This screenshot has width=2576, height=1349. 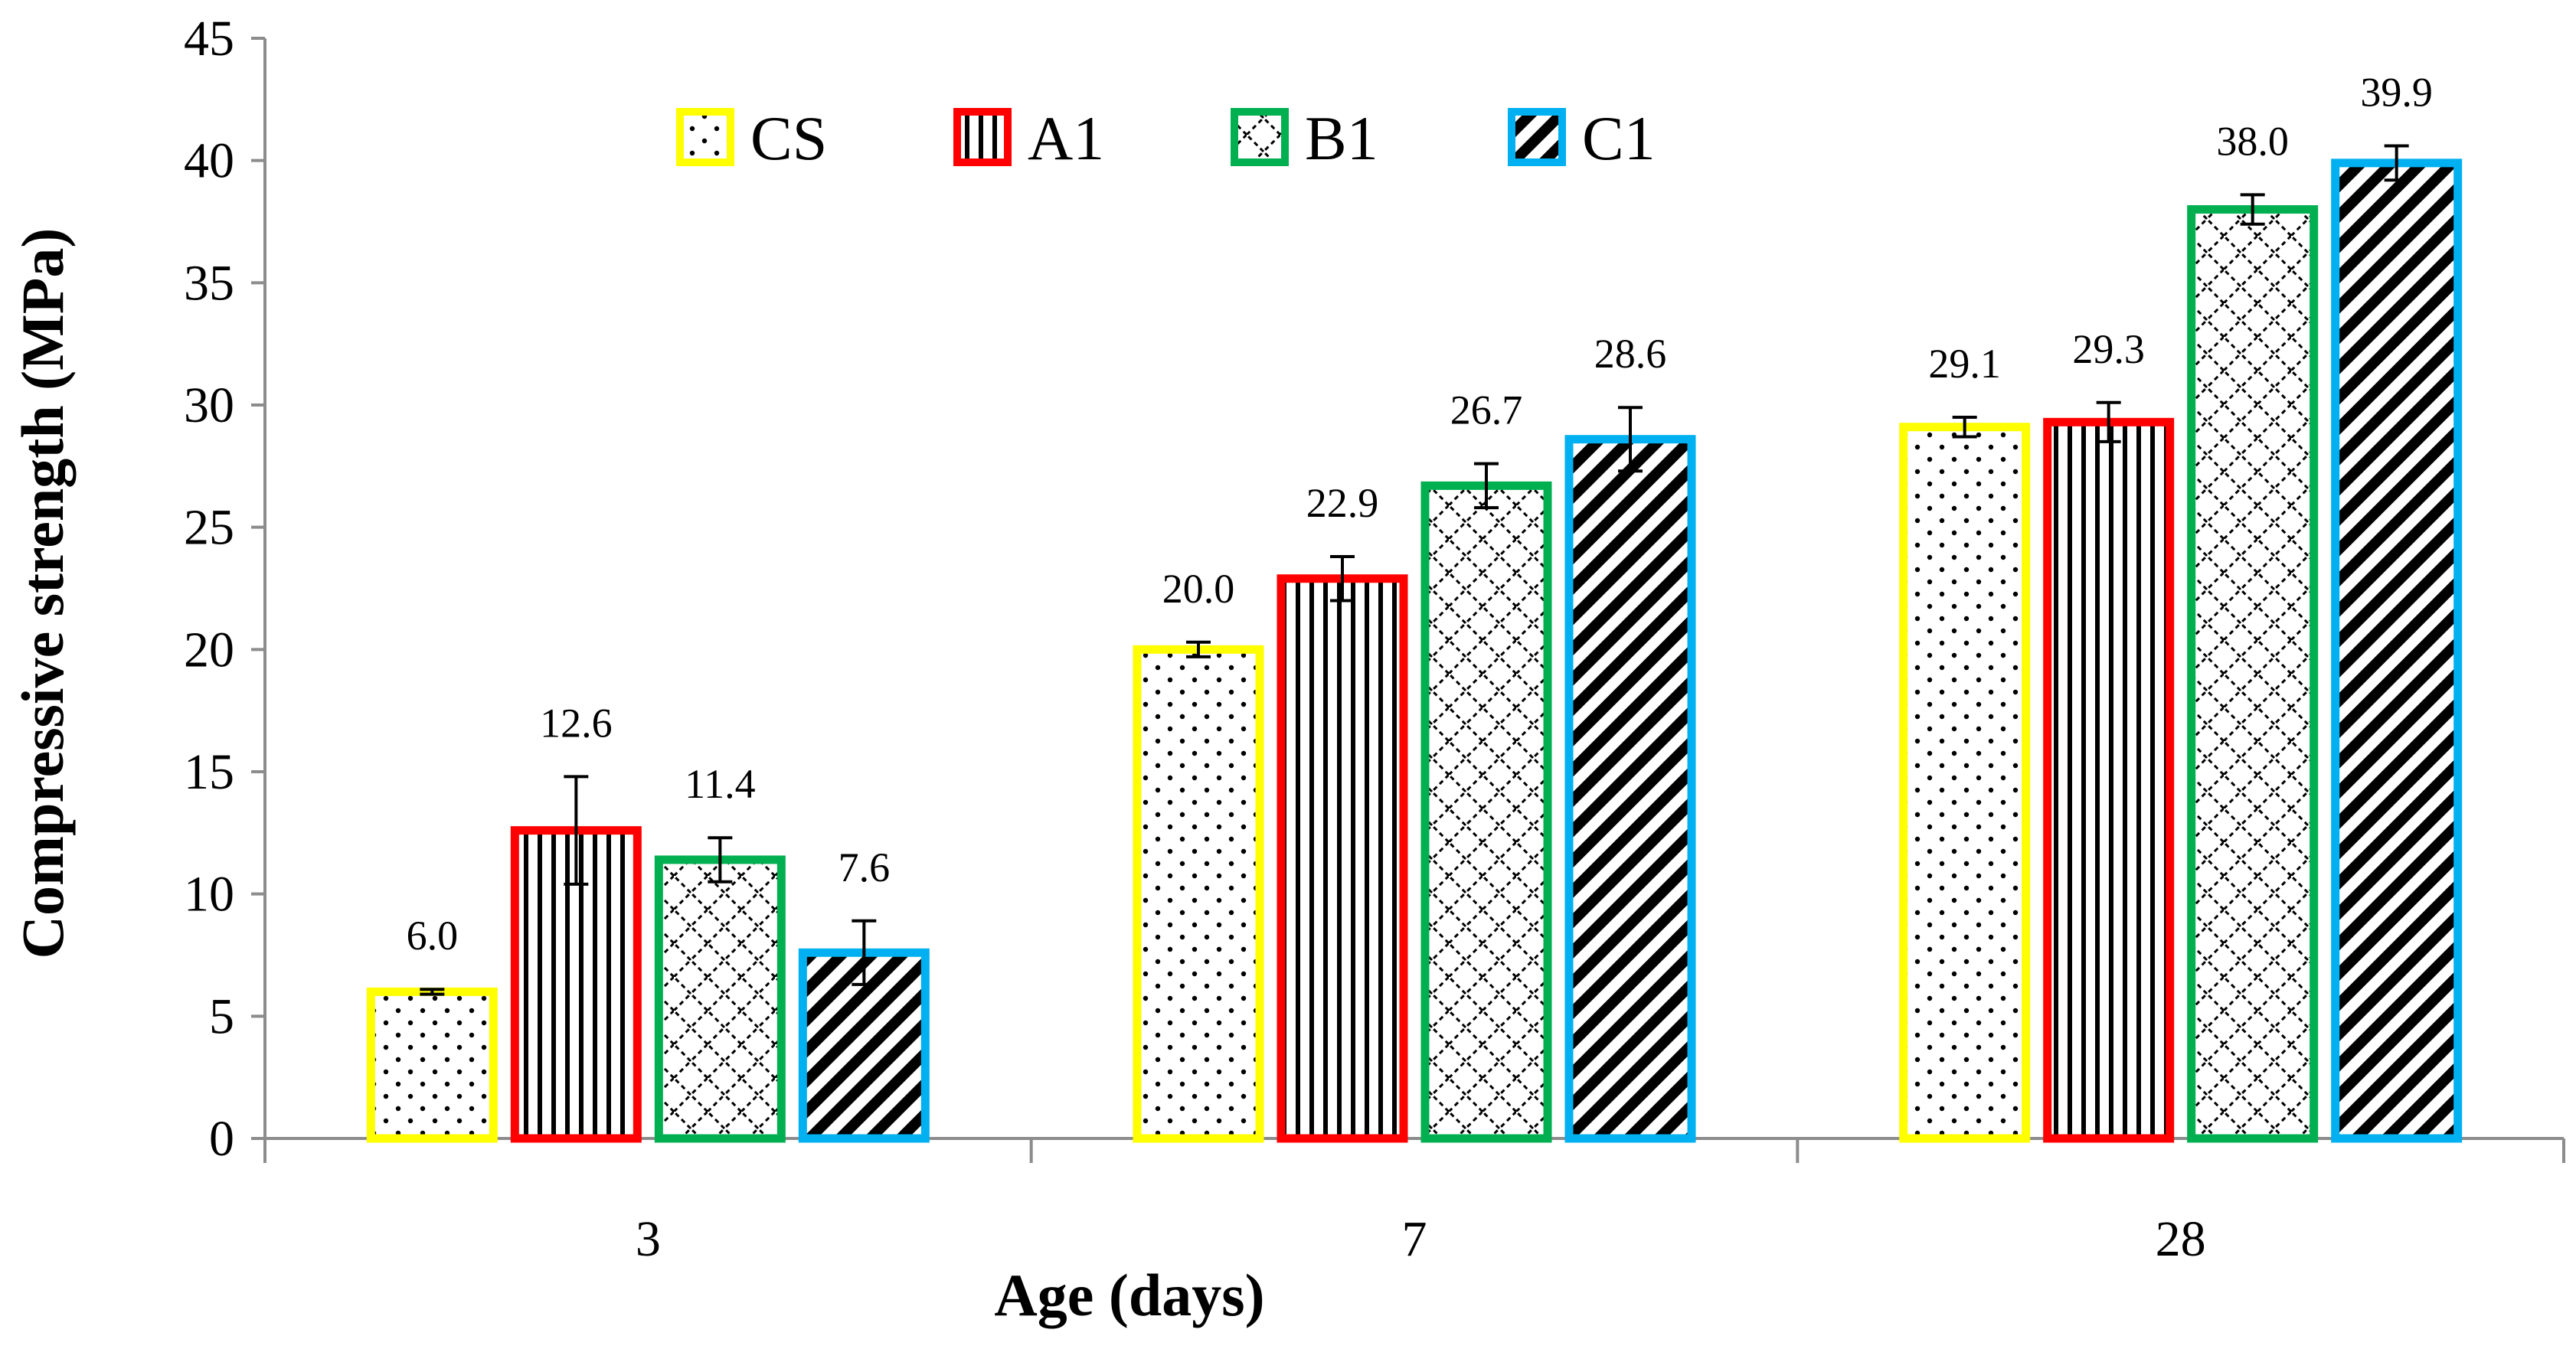 What do you see at coordinates (209, 39) in the screenshot?
I see `y-tick-label: 45` at bounding box center [209, 39].